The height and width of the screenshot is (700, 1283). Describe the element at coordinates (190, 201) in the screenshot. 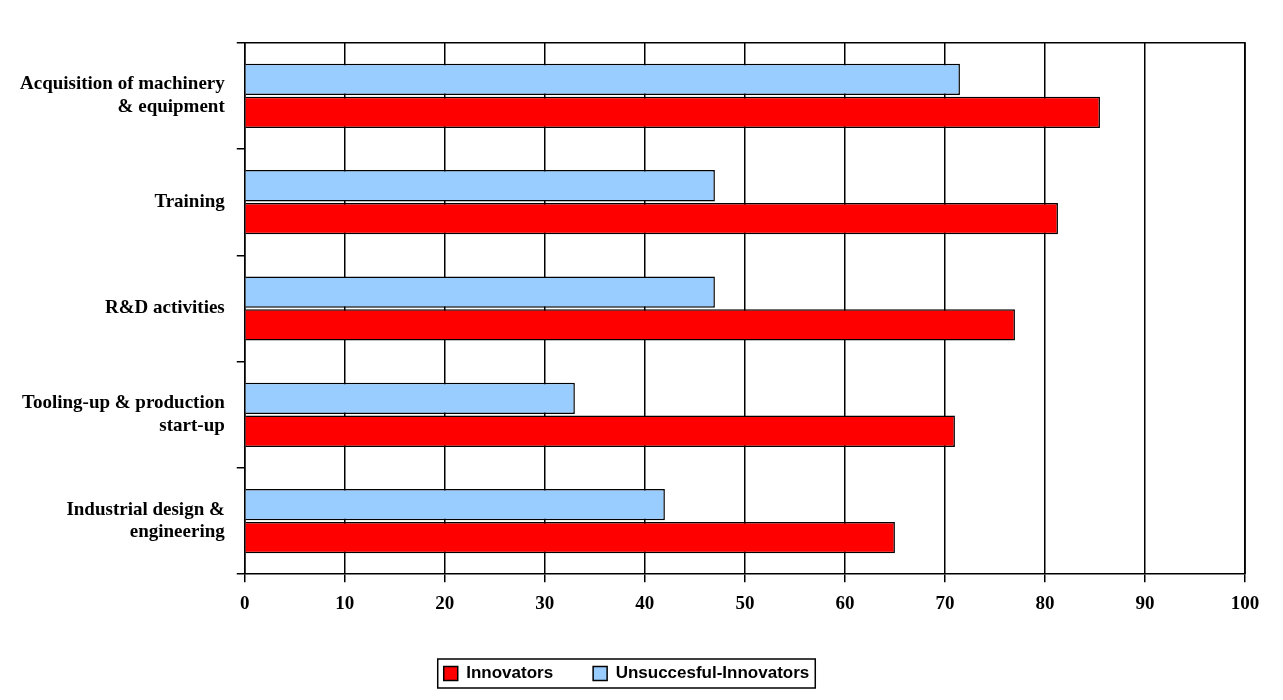

I see `y-tick-label: Training` at that location.